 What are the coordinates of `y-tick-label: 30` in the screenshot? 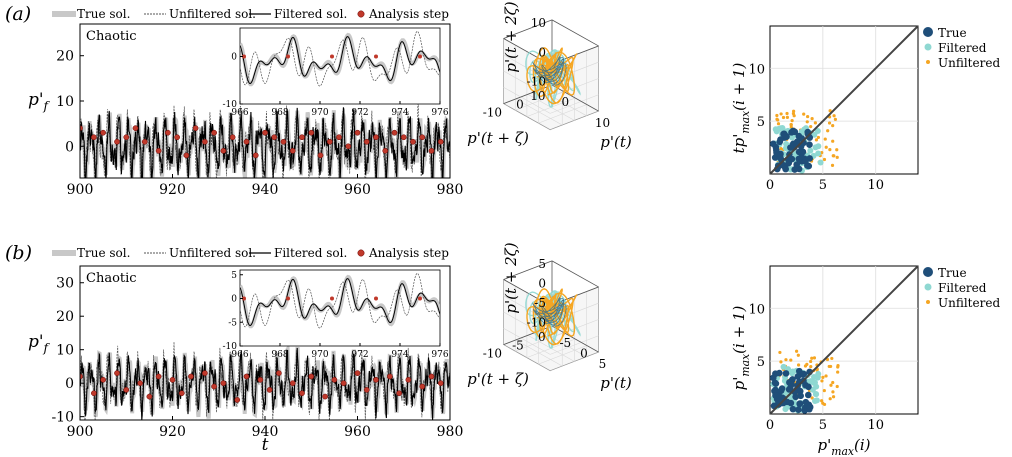 It's located at (65, 284).